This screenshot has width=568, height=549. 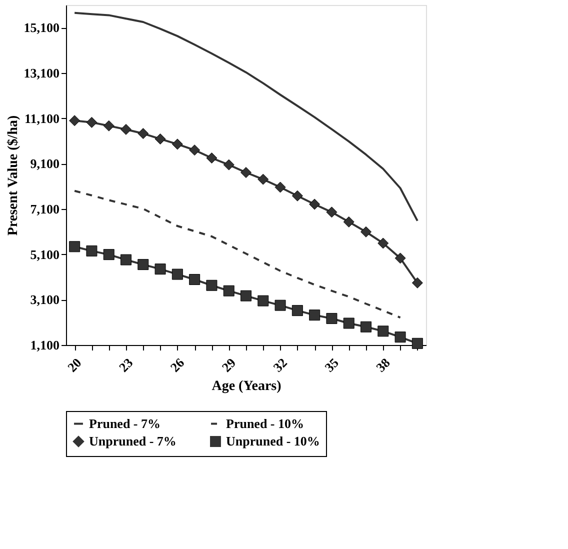 I want to click on legend-label: Pruned - 10%, so click(x=265, y=423).